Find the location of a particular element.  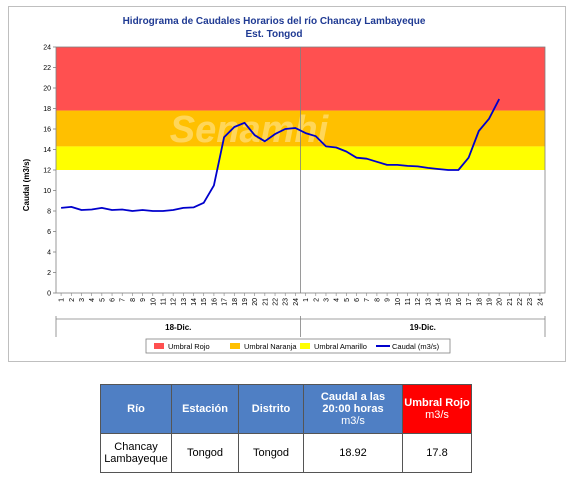

legend-box is located at coordinates (298, 346).